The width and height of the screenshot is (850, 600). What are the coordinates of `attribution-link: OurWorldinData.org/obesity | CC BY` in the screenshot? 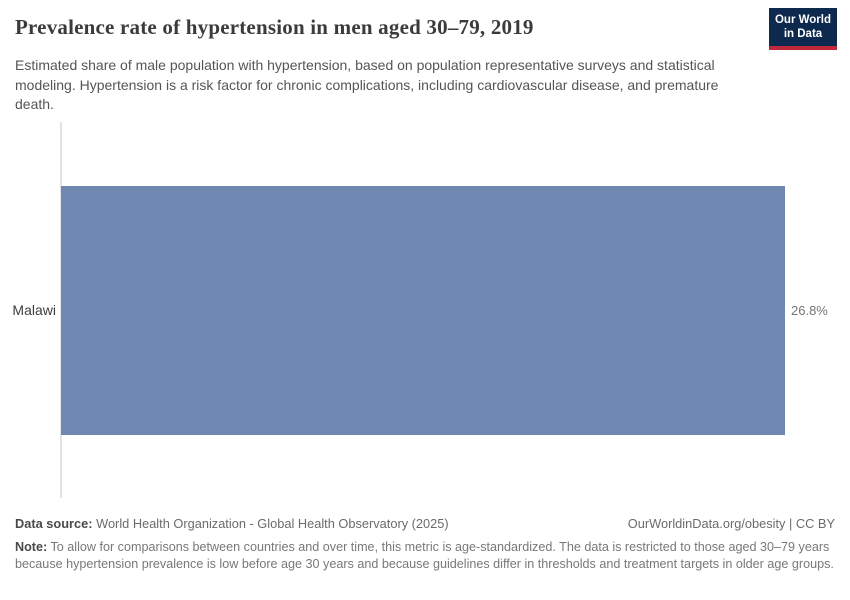 It's located at (731, 523).